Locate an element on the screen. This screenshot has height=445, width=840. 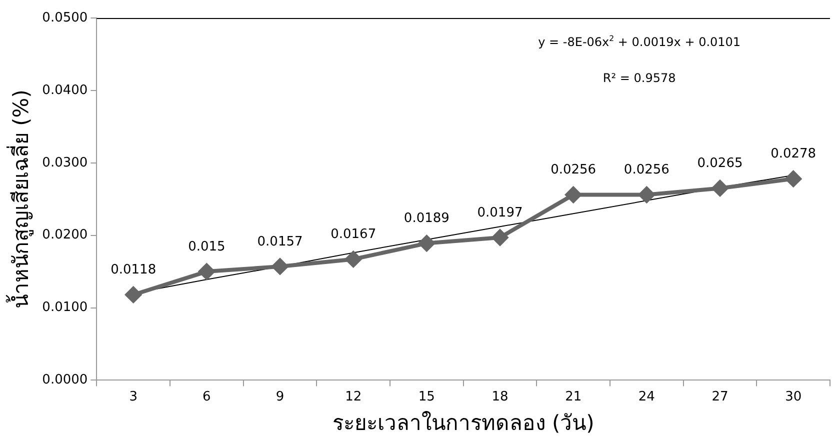
x-tick-label: 30 is located at coordinates (793, 396).